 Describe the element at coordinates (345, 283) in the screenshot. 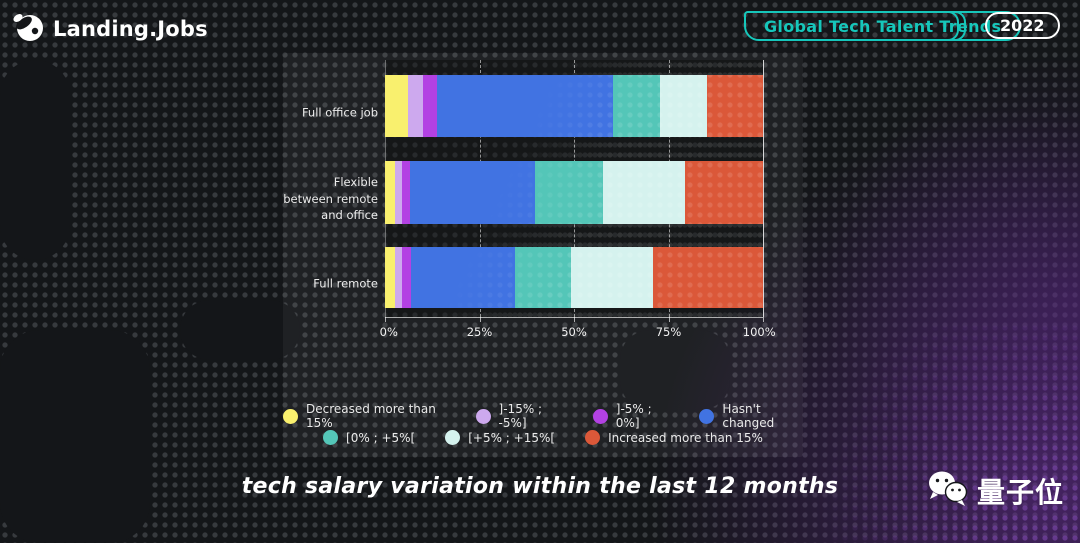

I see `category-label: Full remote` at that location.